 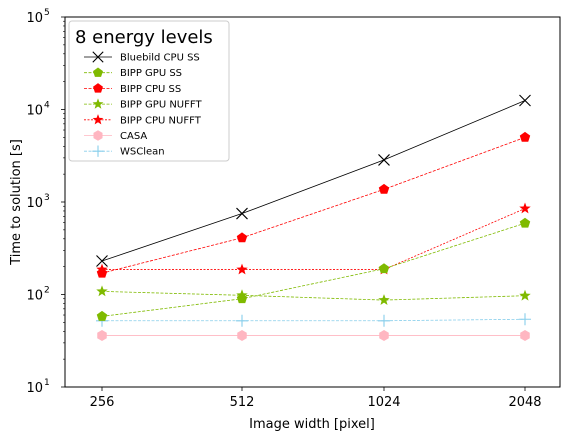 I want to click on legend-label: WSClean, so click(x=142, y=152).